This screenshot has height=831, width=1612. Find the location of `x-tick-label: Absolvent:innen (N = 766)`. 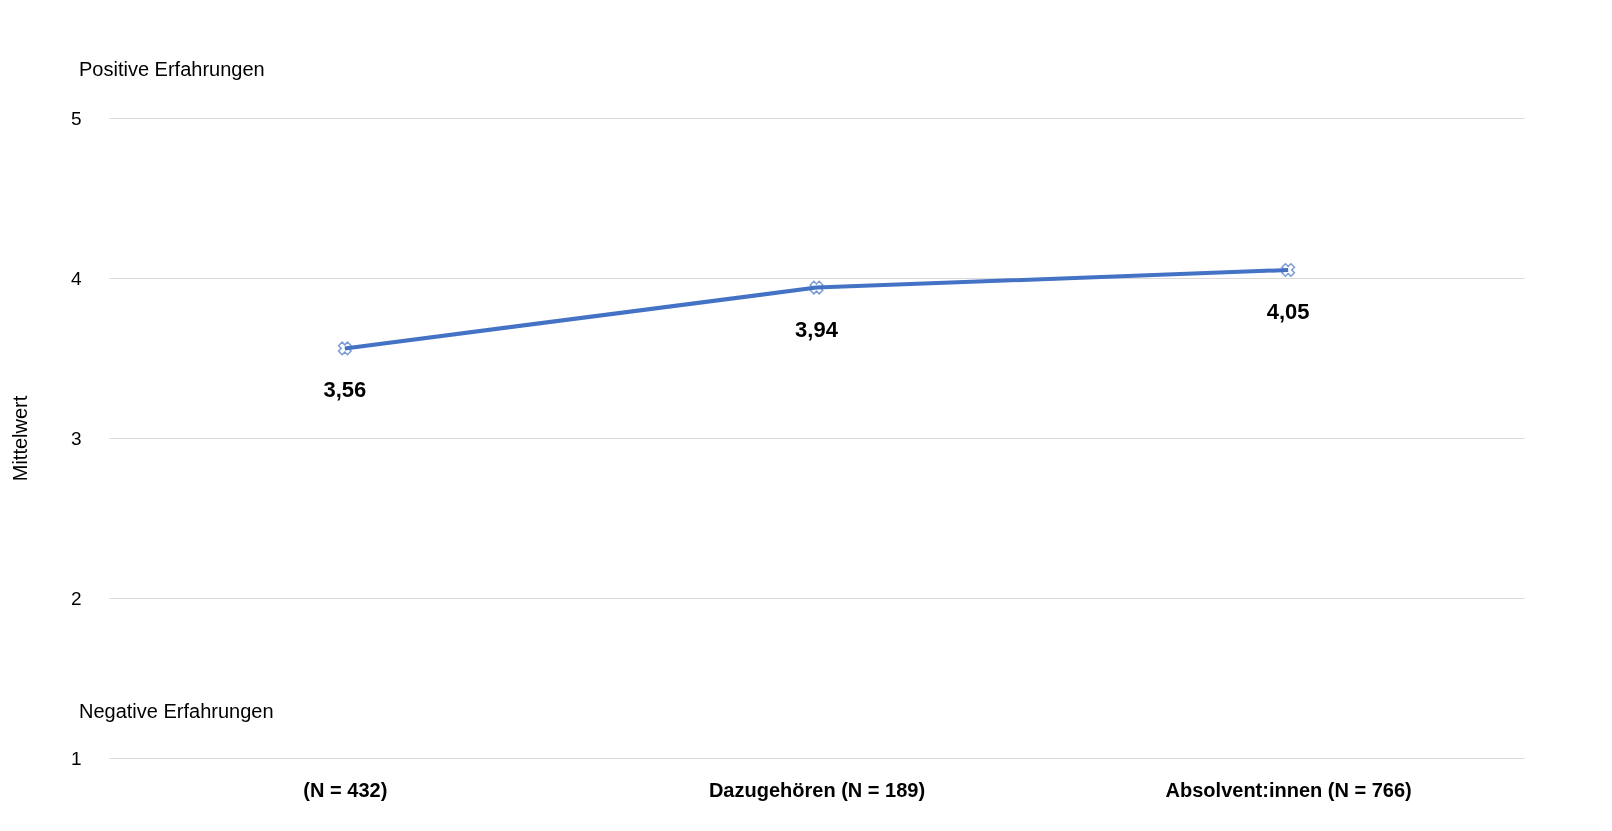

x-tick-label: Absolvent:innen (N = 766) is located at coordinates (1288, 789).